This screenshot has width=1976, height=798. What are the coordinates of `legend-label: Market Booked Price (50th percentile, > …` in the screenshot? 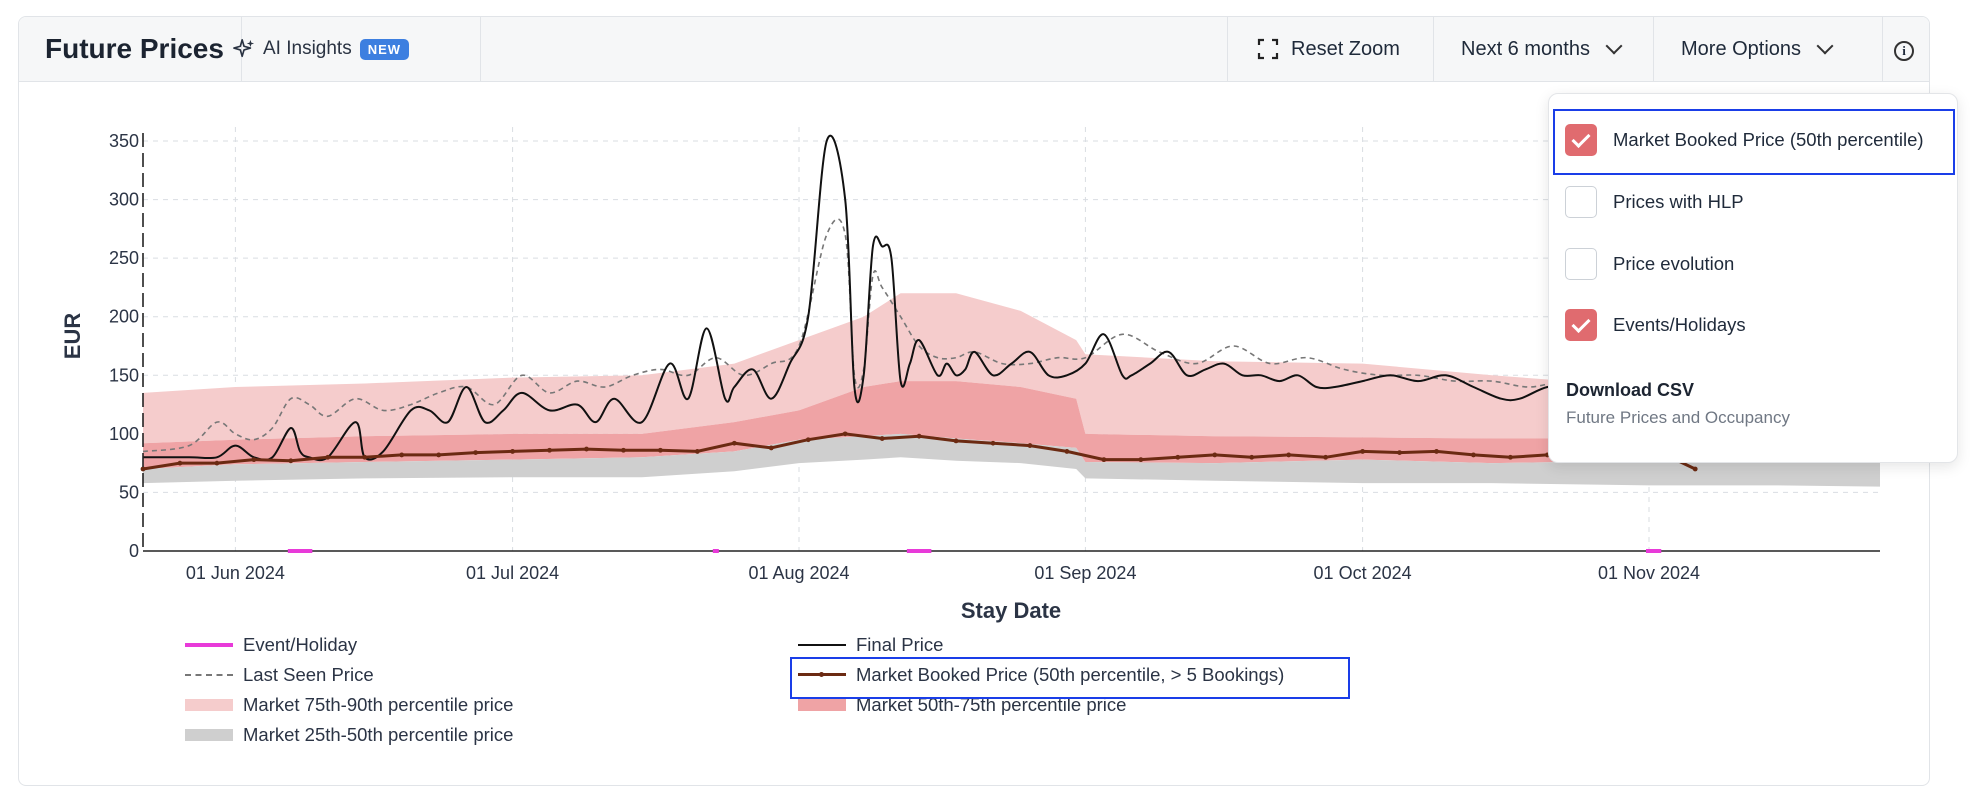 It's located at (1070, 674).